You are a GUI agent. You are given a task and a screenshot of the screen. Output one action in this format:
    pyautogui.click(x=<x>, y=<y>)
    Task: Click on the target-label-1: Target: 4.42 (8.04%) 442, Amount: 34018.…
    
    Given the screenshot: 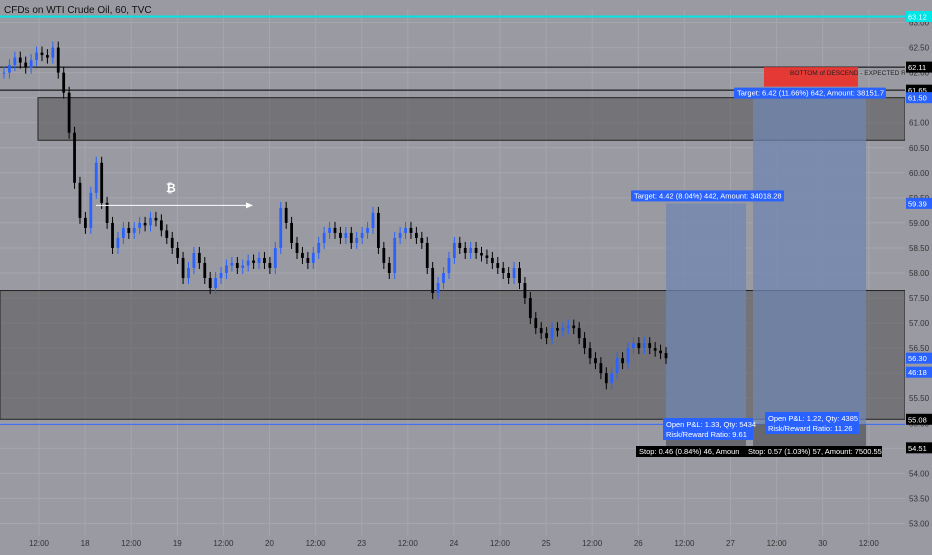 What is the action you would take?
    pyautogui.click(x=708, y=195)
    